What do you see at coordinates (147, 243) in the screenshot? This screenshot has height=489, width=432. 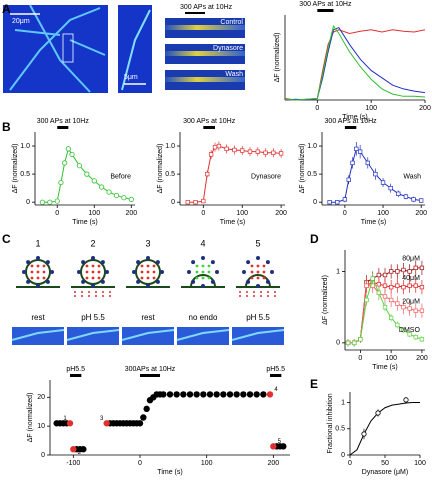 I see `step-number: 3` at bounding box center [147, 243].